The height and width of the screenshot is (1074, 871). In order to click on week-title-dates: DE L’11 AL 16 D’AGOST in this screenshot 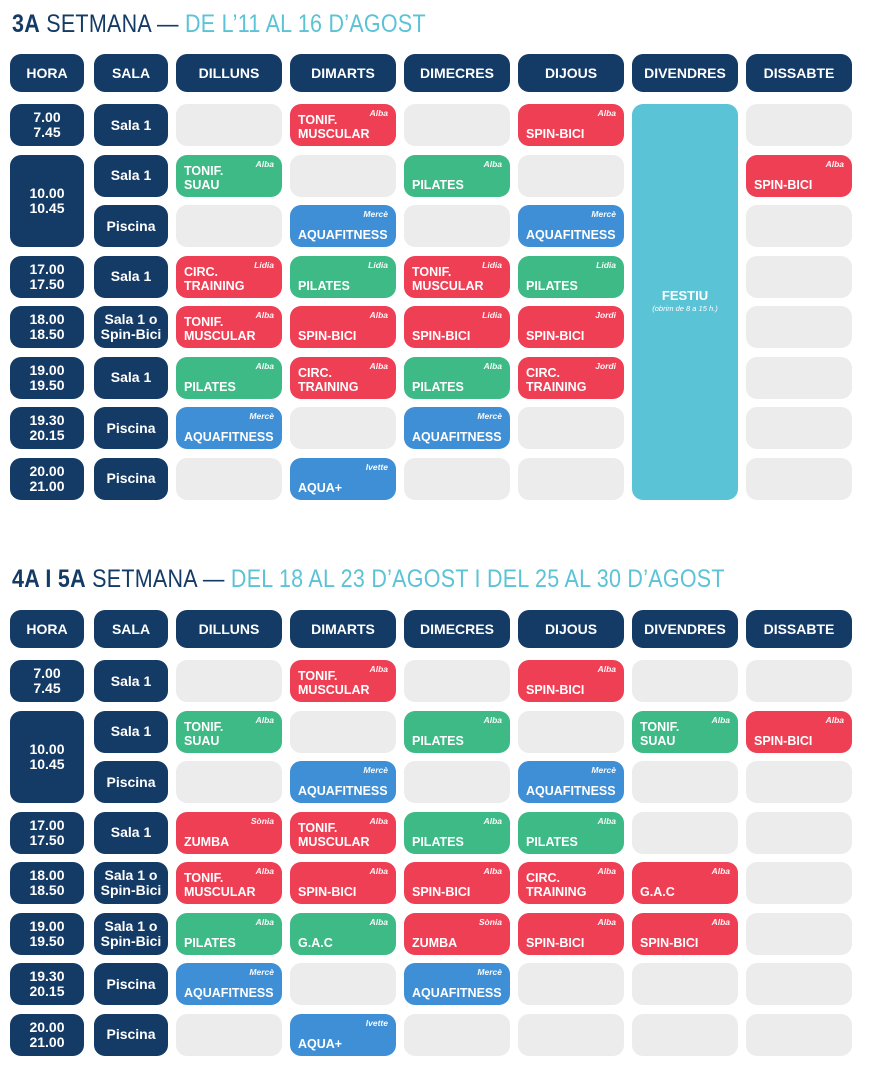, I will do `click(302, 24)`.